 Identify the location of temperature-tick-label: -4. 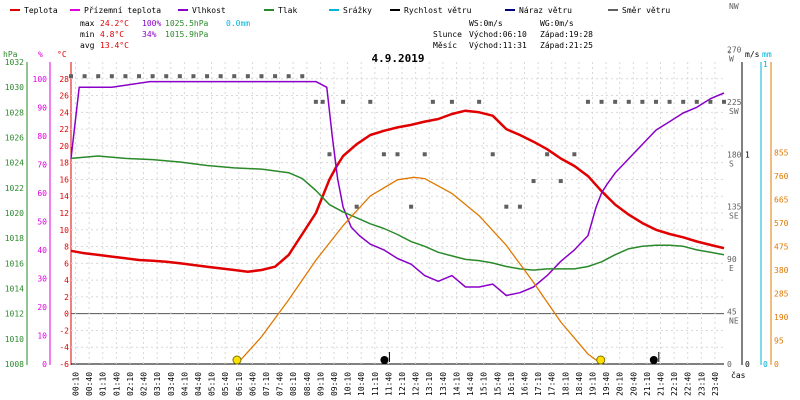
(64, 347).